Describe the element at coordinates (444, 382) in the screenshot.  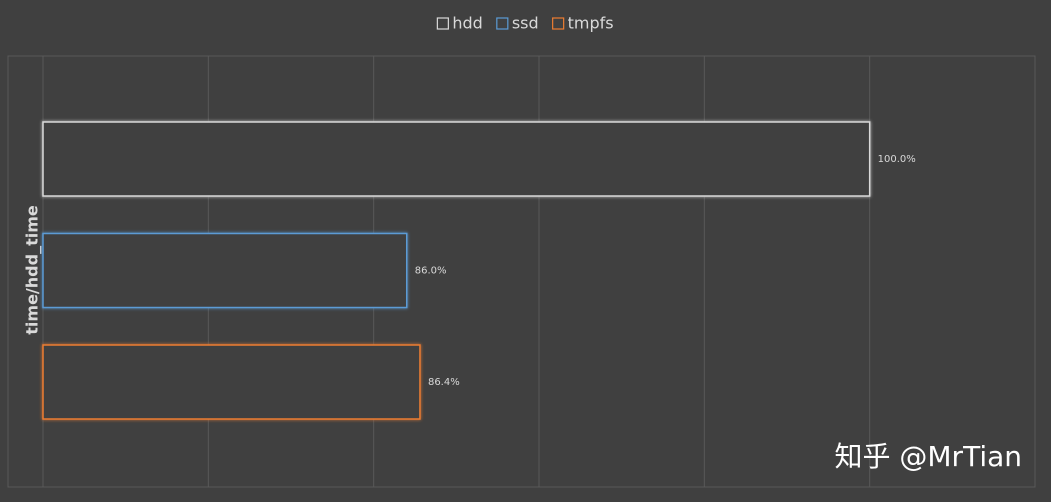
I see `value-label: 86.4%` at that location.